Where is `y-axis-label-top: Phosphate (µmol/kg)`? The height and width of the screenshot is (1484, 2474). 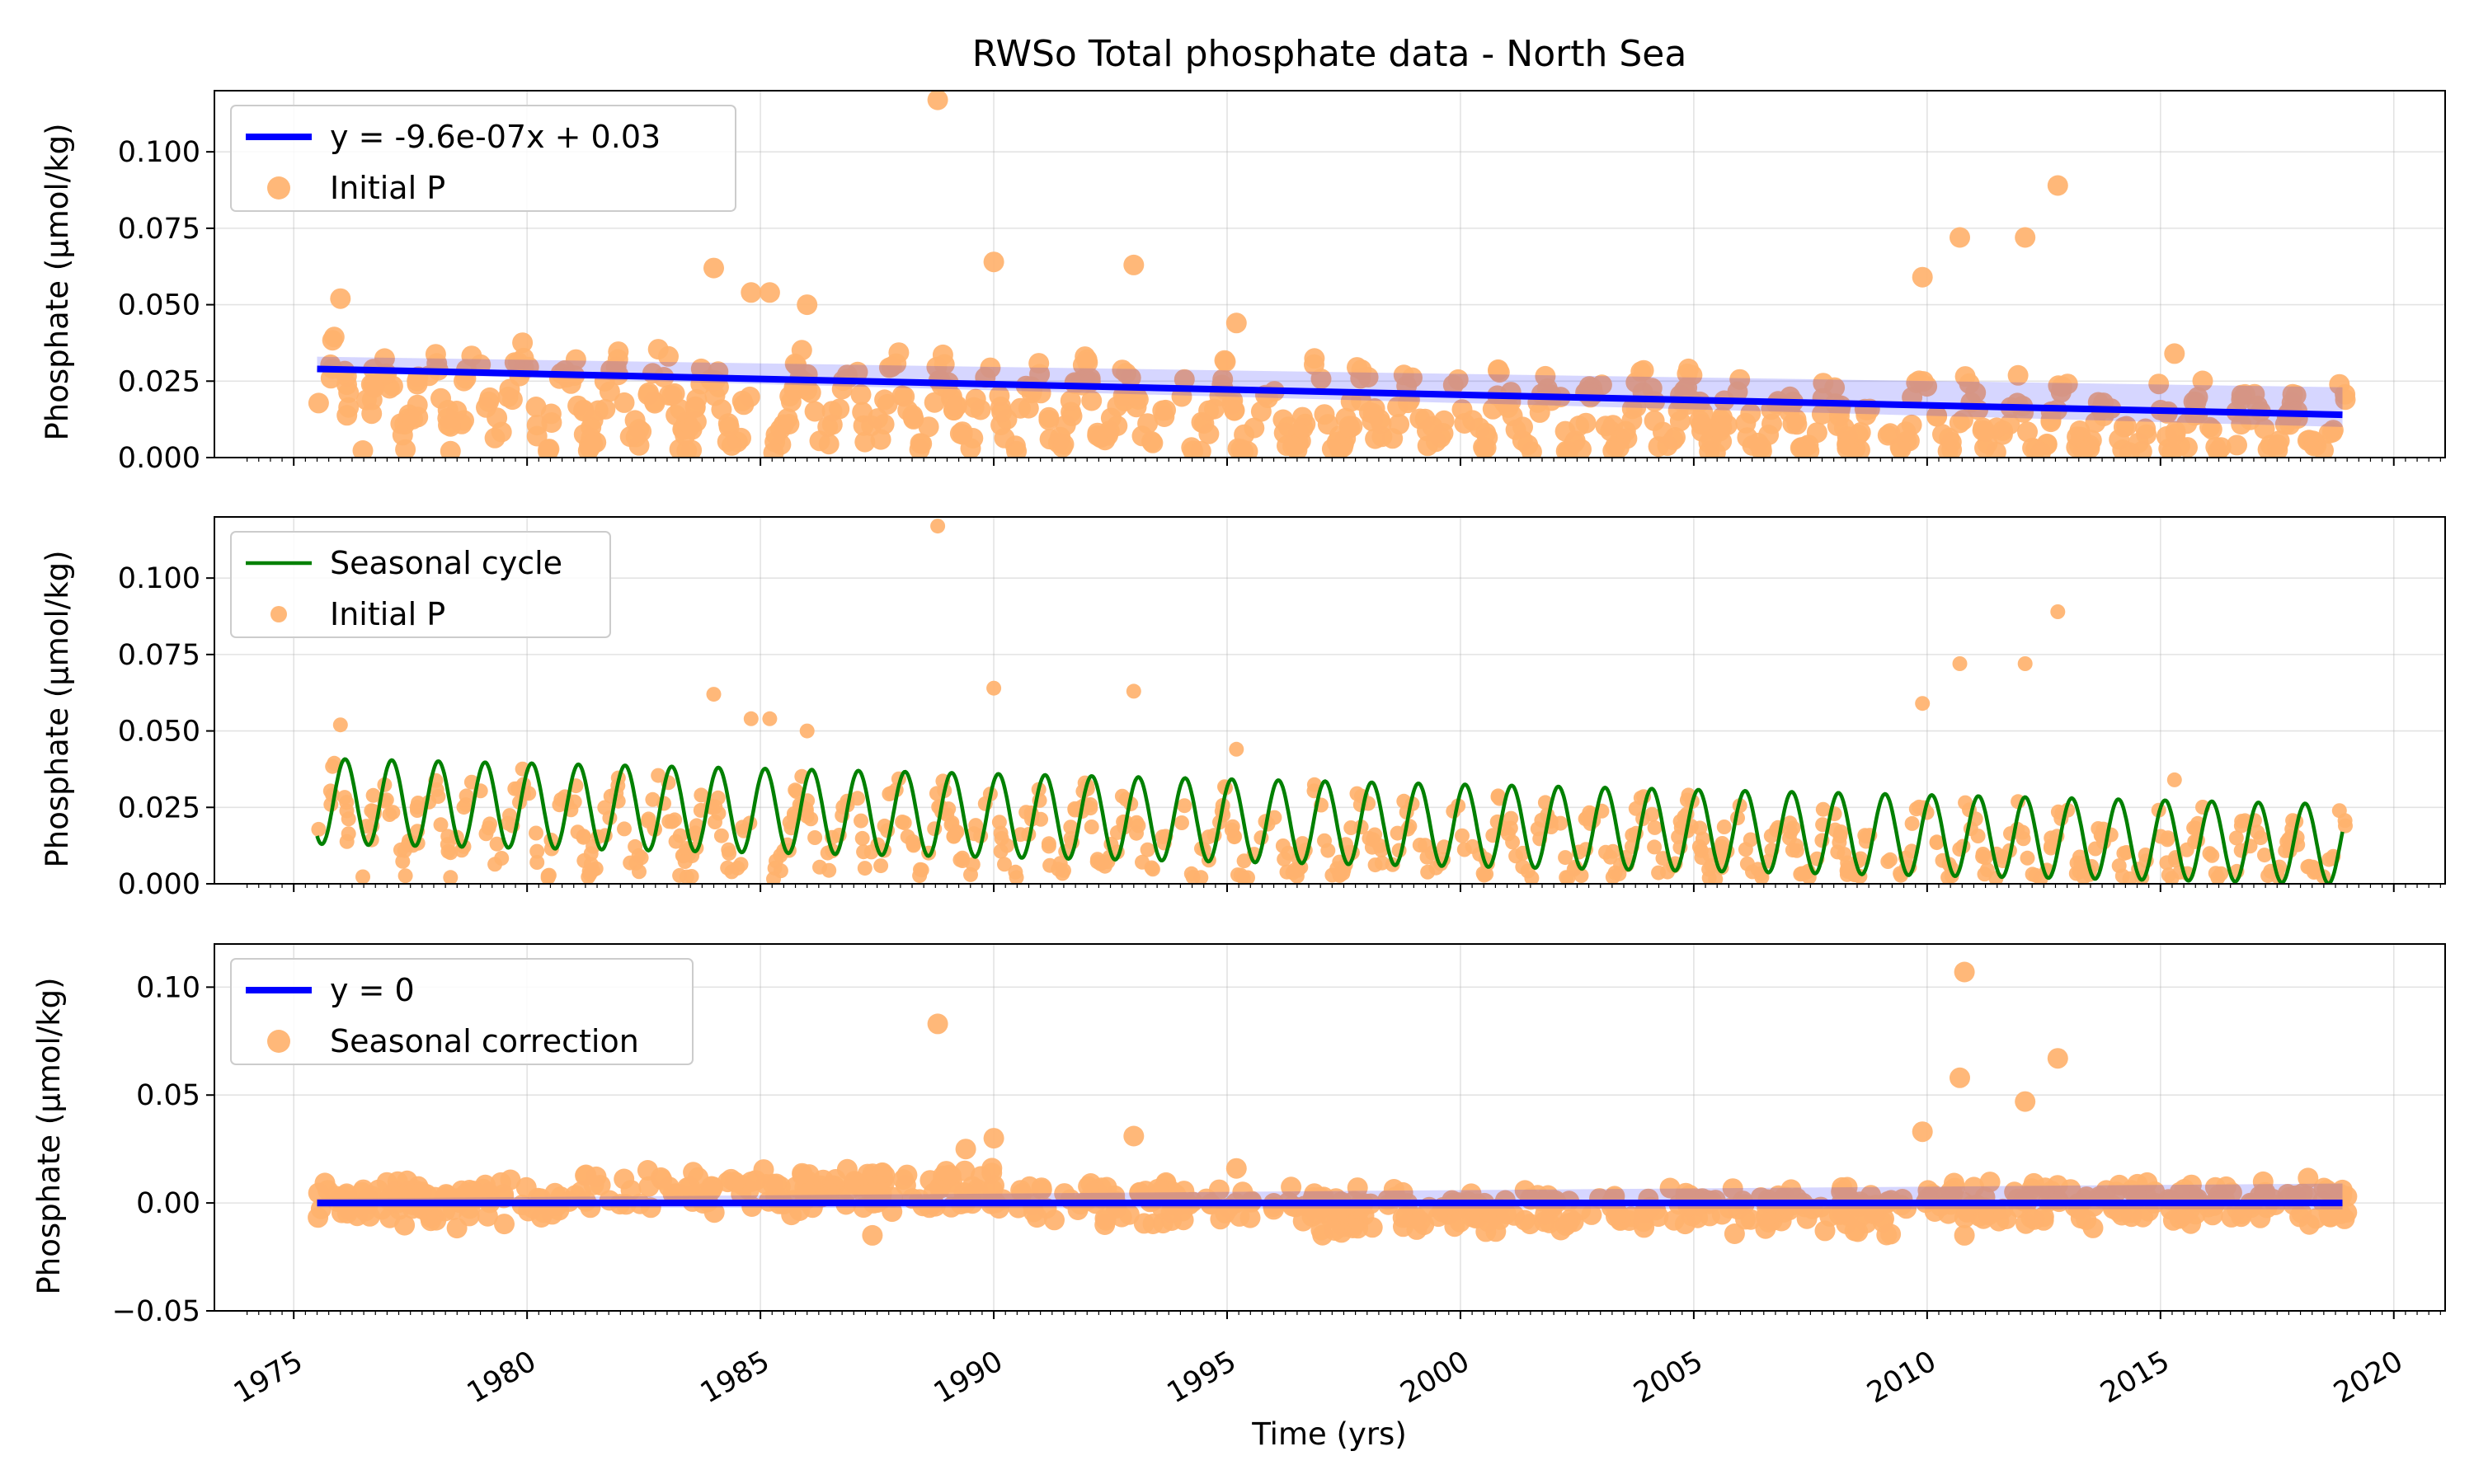
y-axis-label-top: Phosphate (µmol/kg) is located at coordinates (57, 281).